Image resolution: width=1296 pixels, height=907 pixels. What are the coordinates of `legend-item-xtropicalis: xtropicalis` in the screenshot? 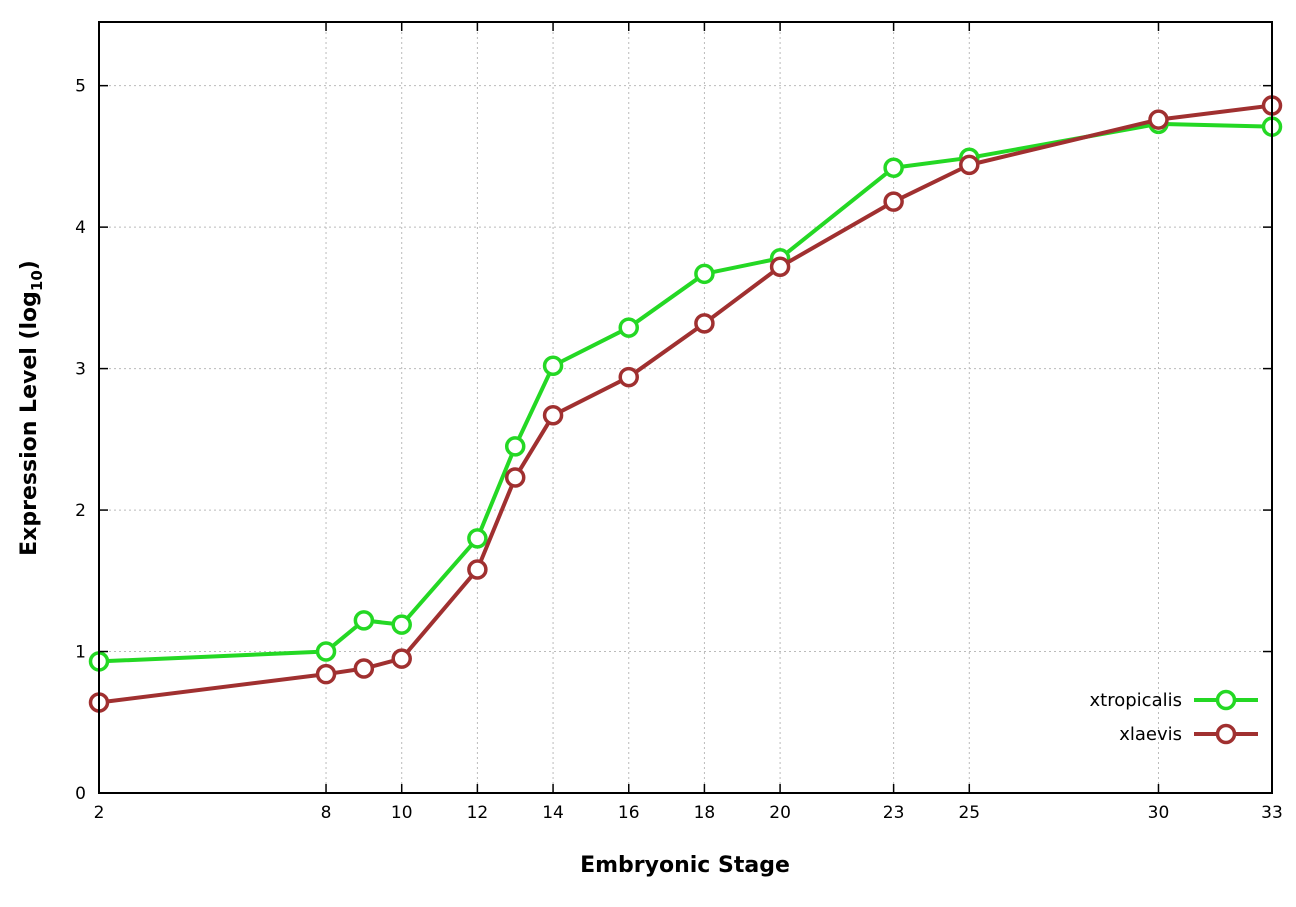 It's located at (1174, 700).